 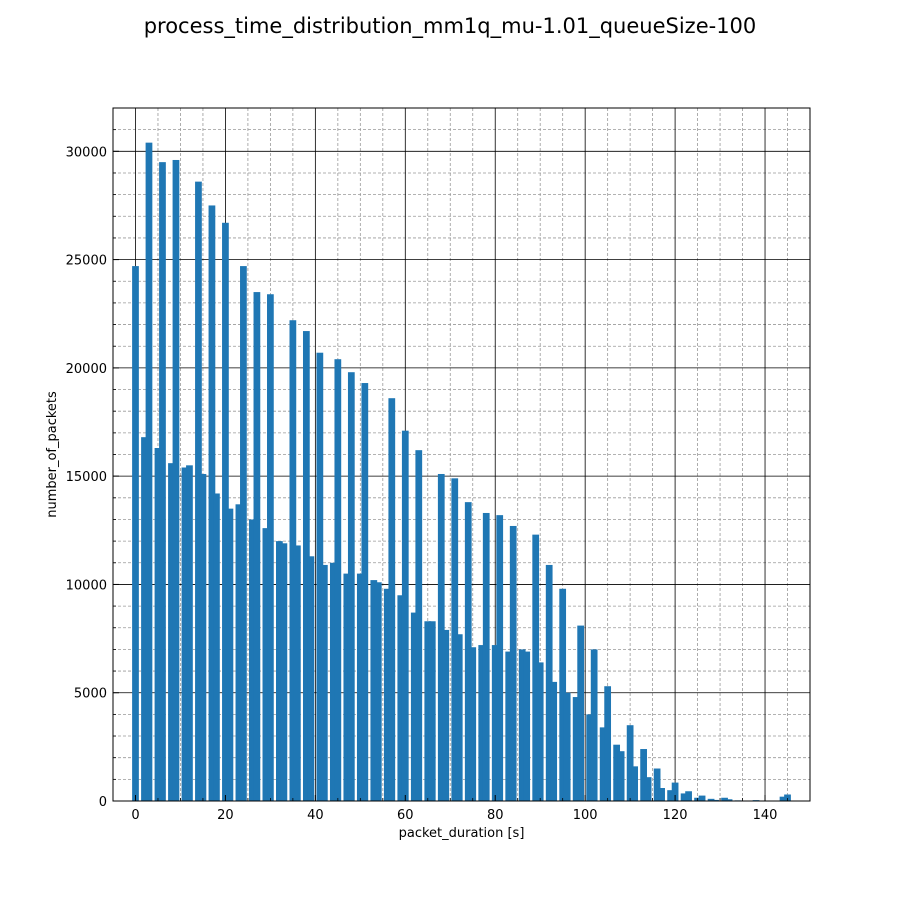 I want to click on y-tick-label: 15000, so click(x=86, y=477).